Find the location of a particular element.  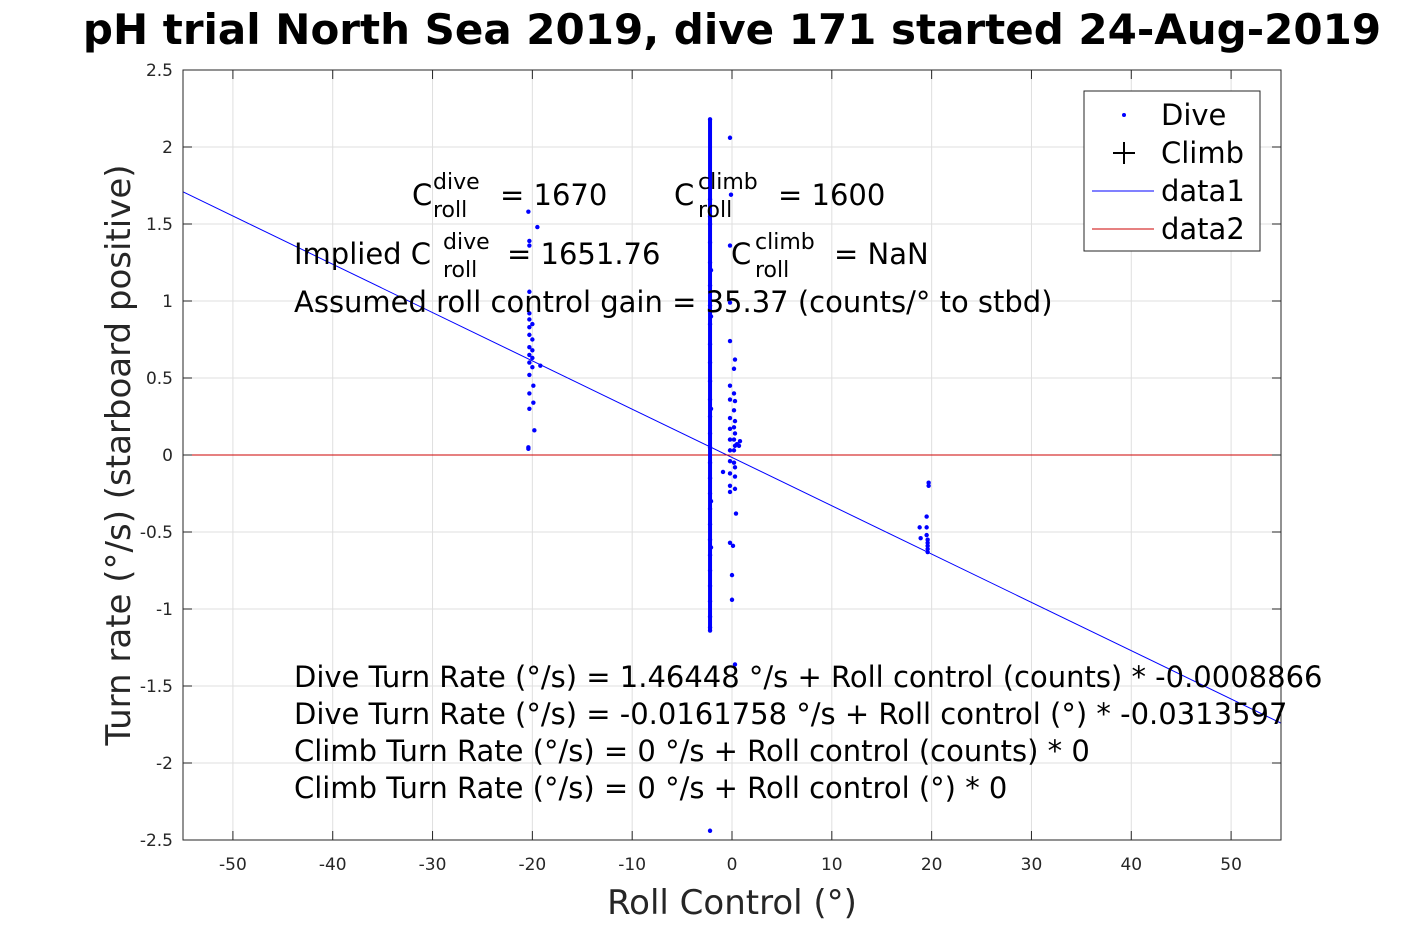

legend-entry-data2: data2 is located at coordinates (1168, 229).